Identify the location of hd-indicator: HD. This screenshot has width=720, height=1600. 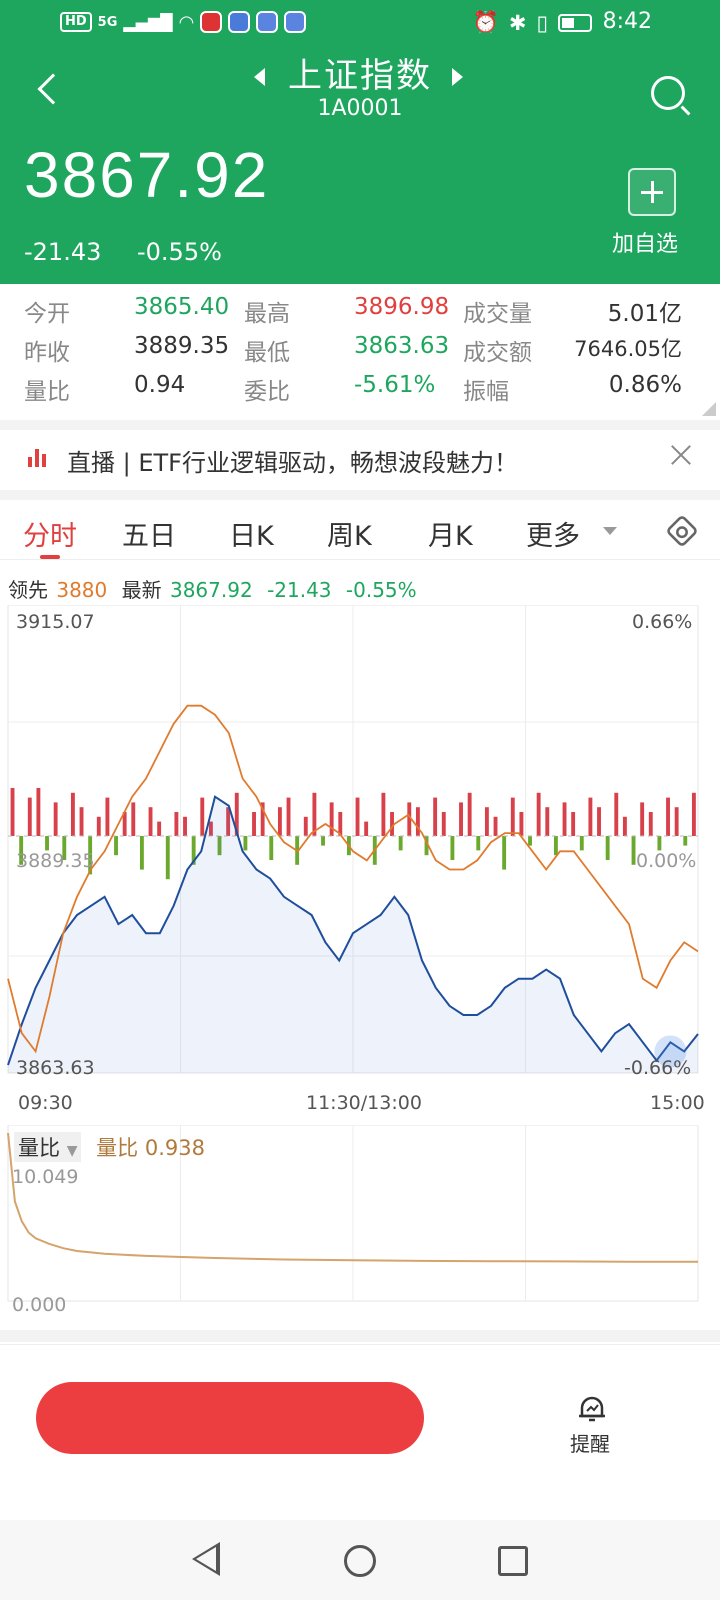
(76, 22).